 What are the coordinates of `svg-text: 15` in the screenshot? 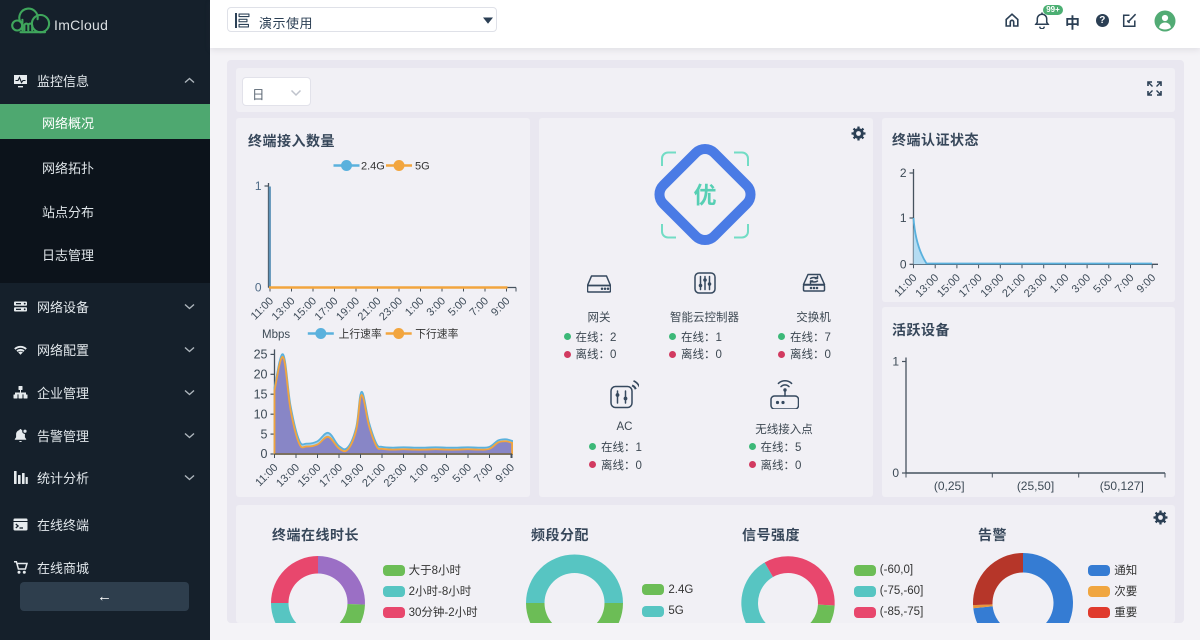 It's located at (261, 394).